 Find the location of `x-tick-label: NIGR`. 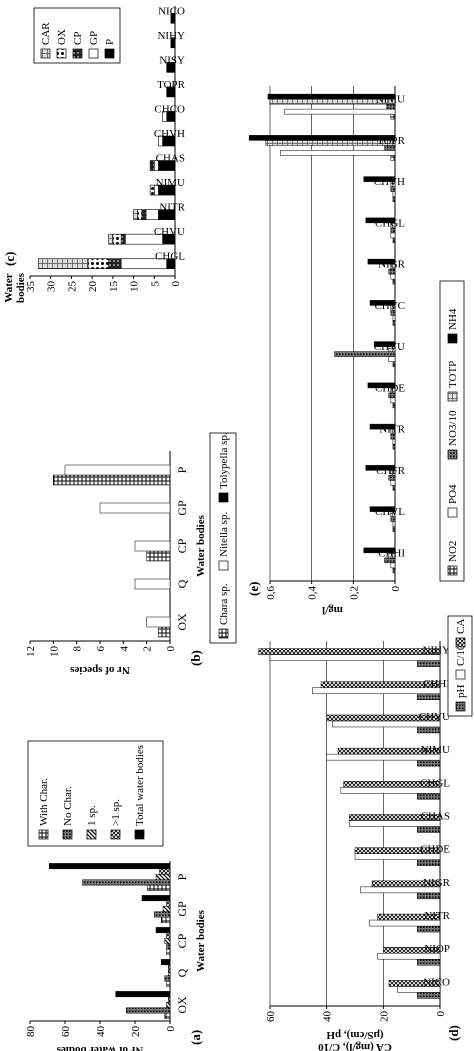

x-tick-label: NIGR is located at coordinates (437, 883).